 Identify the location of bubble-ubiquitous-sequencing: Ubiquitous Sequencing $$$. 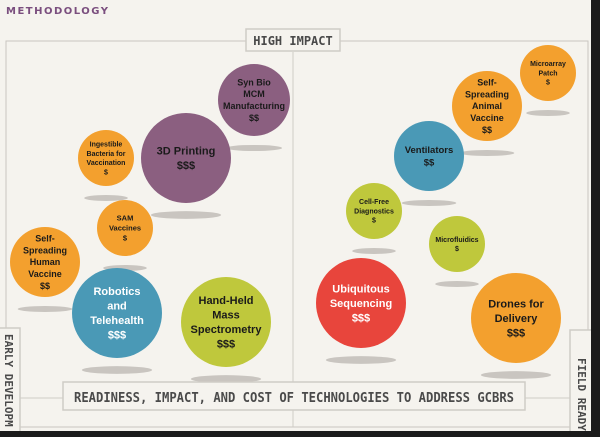
(361, 303).